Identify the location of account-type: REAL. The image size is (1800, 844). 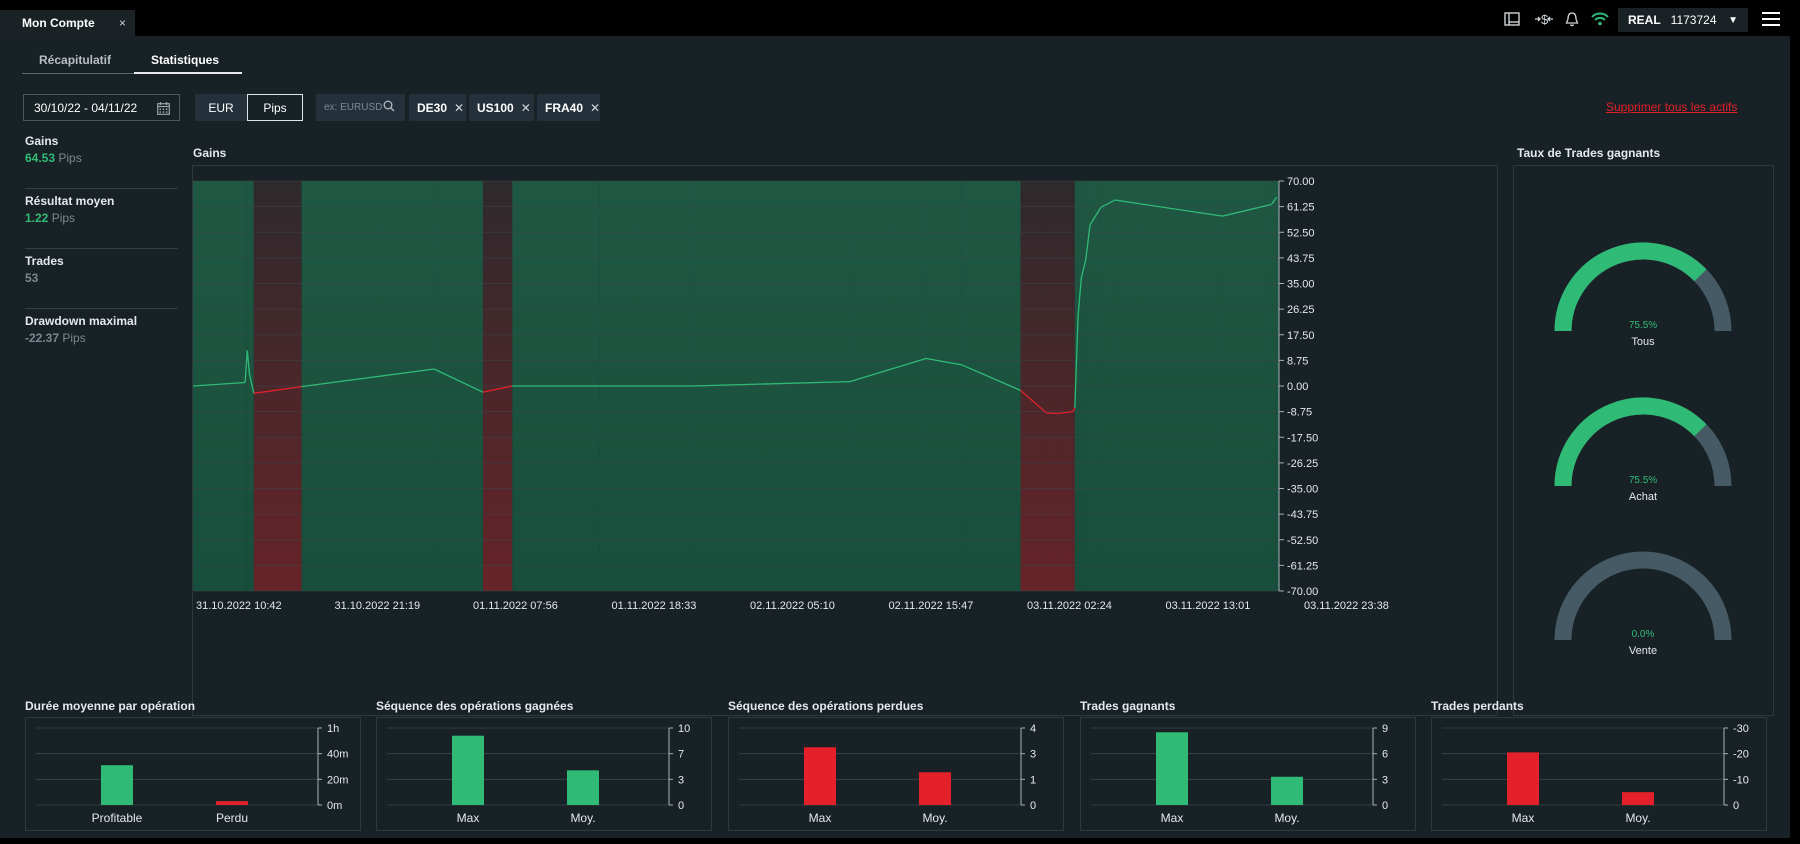
(1644, 20).